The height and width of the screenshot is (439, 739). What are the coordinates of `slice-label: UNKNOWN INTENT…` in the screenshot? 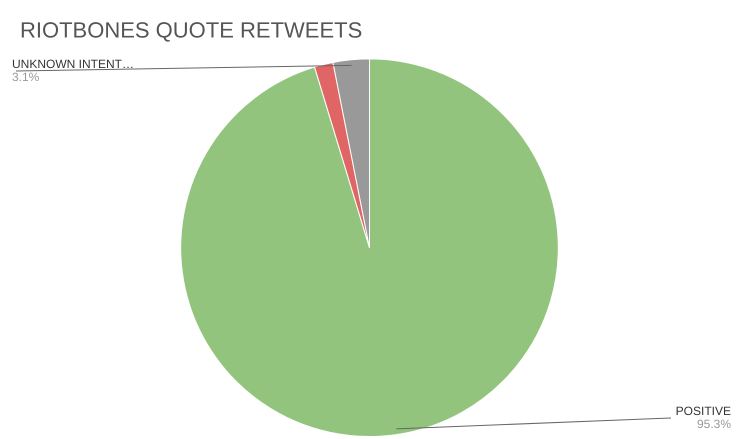 It's located at (73, 64).